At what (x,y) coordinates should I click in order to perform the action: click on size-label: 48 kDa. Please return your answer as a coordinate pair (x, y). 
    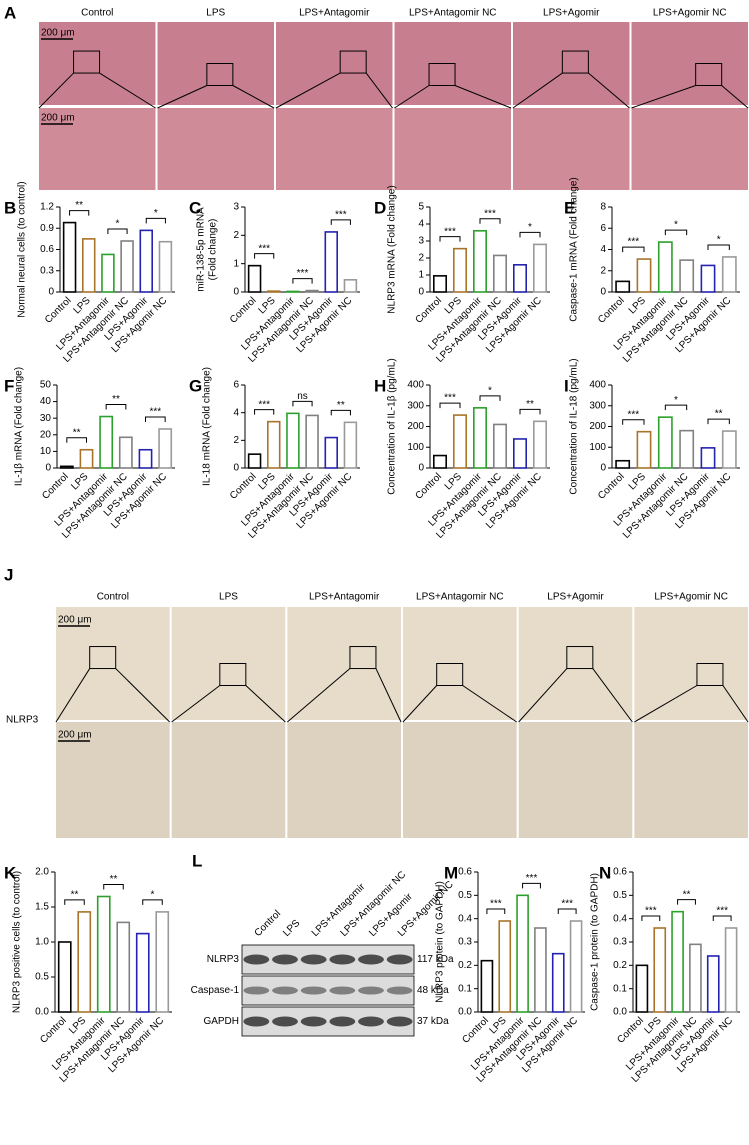
    Looking at the image, I should click on (433, 990).